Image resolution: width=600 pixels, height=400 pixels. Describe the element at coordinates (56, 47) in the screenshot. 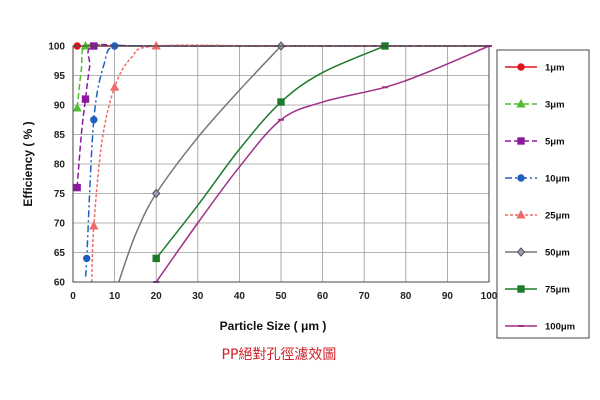

I see `y-tick-label: 100` at that location.